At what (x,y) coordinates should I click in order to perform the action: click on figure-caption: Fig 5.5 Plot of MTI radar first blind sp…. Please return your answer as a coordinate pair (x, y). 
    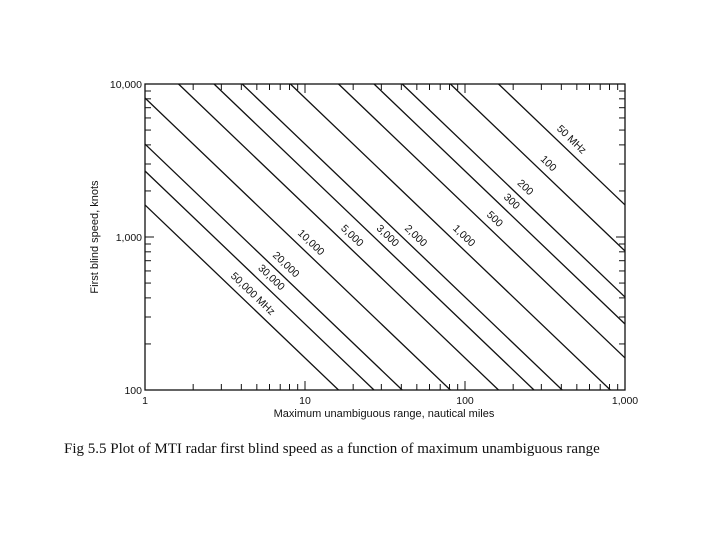
    Looking at the image, I should click on (332, 449).